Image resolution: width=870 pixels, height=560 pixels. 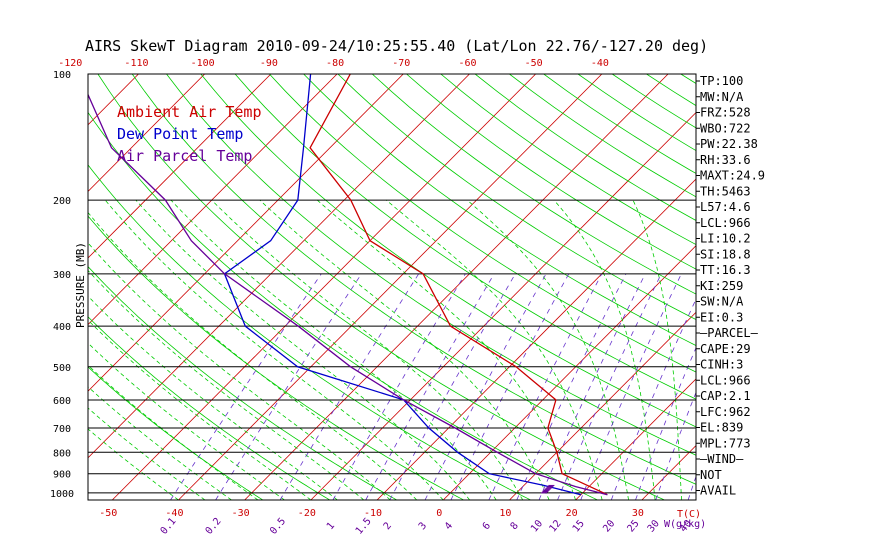 I want to click on stat-item: KI:259, so click(x=721, y=286).